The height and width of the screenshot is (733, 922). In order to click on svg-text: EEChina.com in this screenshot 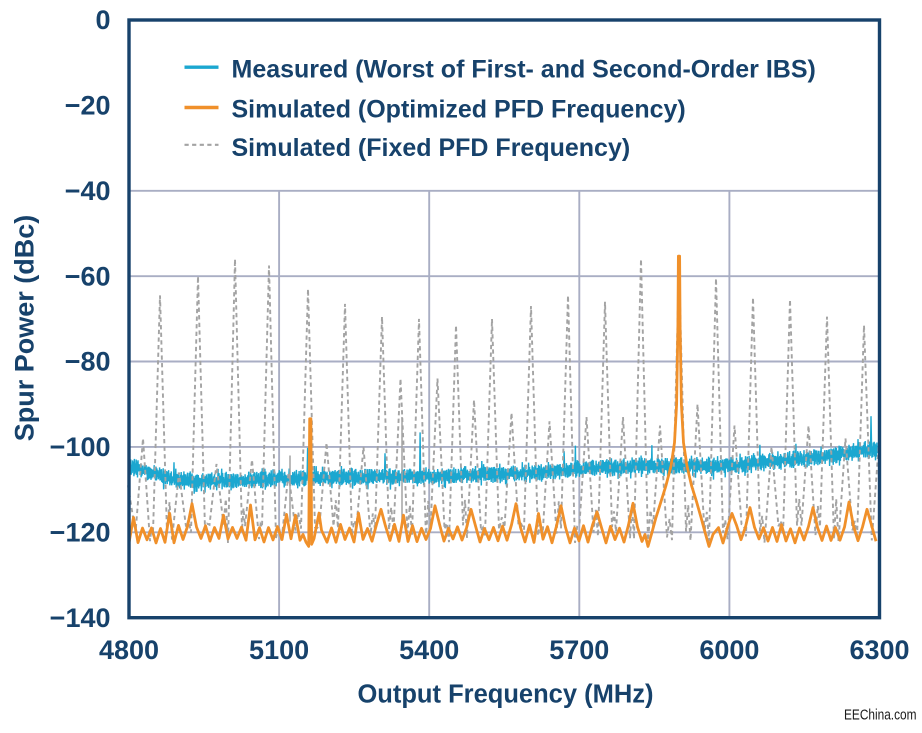, I will do `click(880, 715)`.